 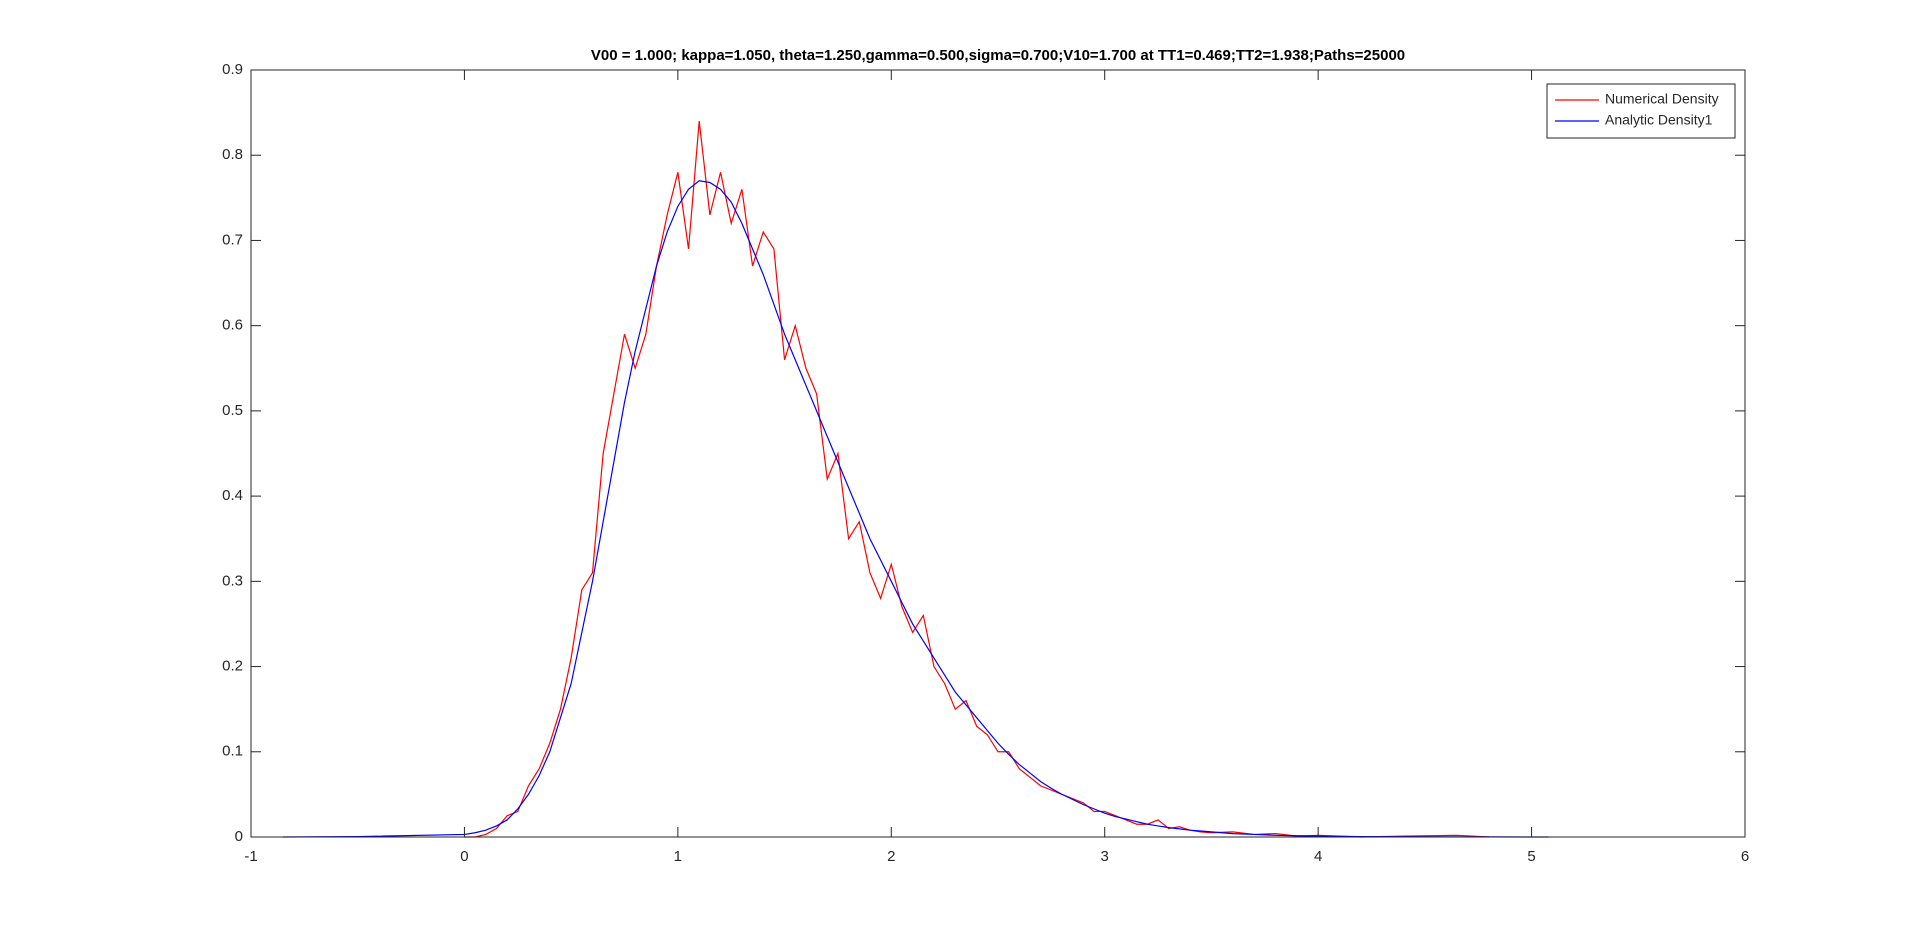 I want to click on y-tick-label: 0.9, so click(x=232, y=69).